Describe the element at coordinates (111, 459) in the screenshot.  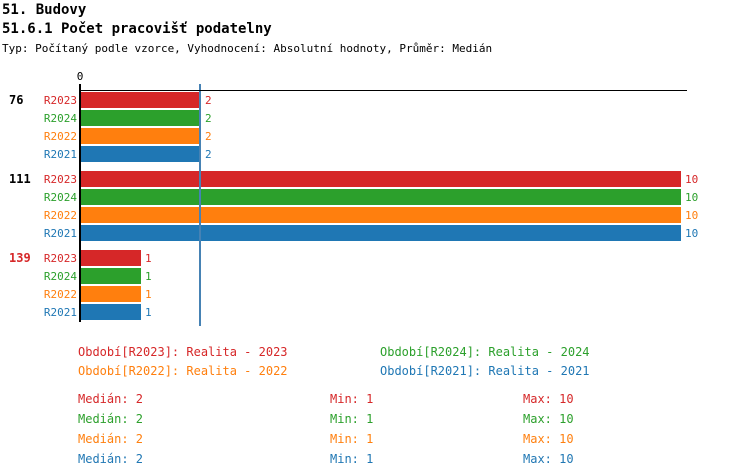
I see `stat-median-R2021: Medián: 2` at that location.